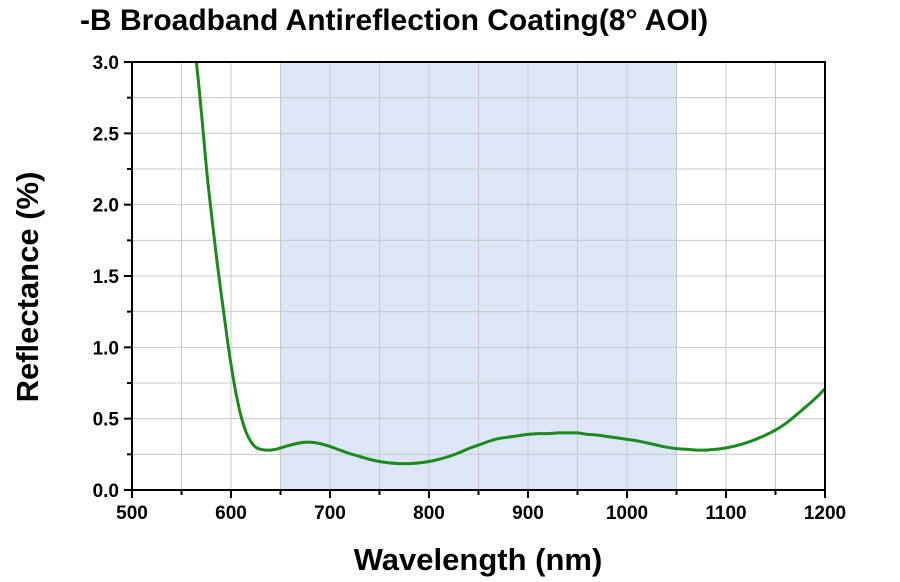 This screenshot has width=900, height=582. I want to click on y-tick-label: 3.0, so click(106, 63).